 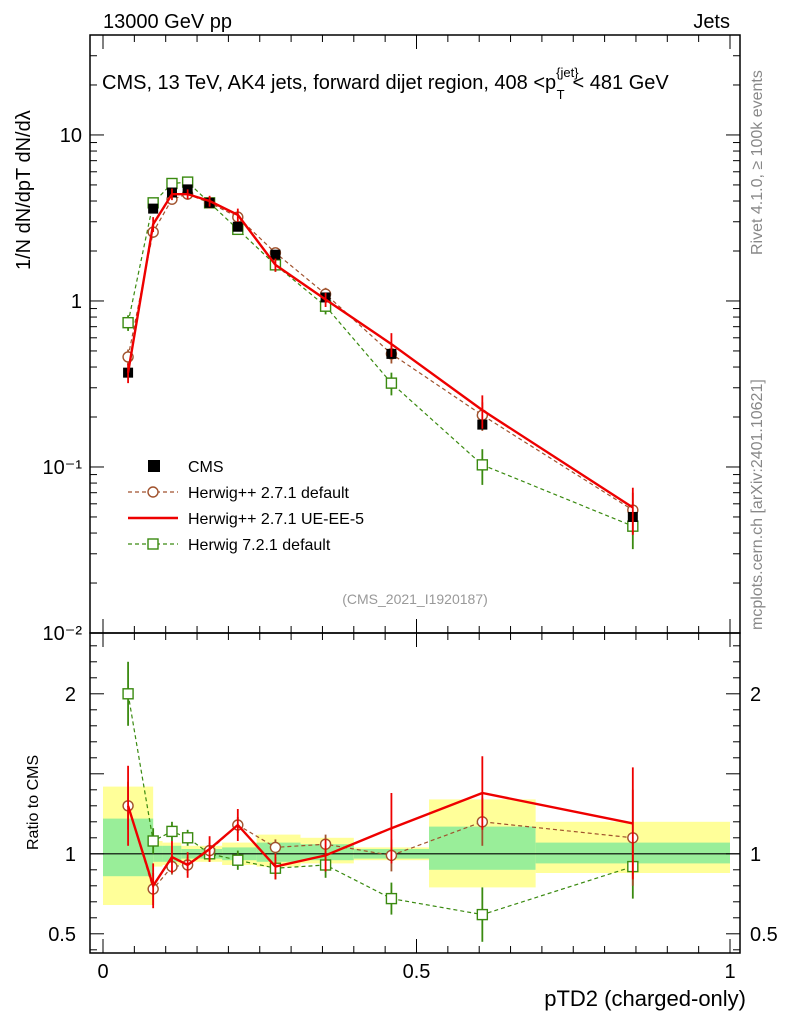 What do you see at coordinates (33, 802) in the screenshot?
I see `ylabel-ratio: Ratio to CMS` at bounding box center [33, 802].